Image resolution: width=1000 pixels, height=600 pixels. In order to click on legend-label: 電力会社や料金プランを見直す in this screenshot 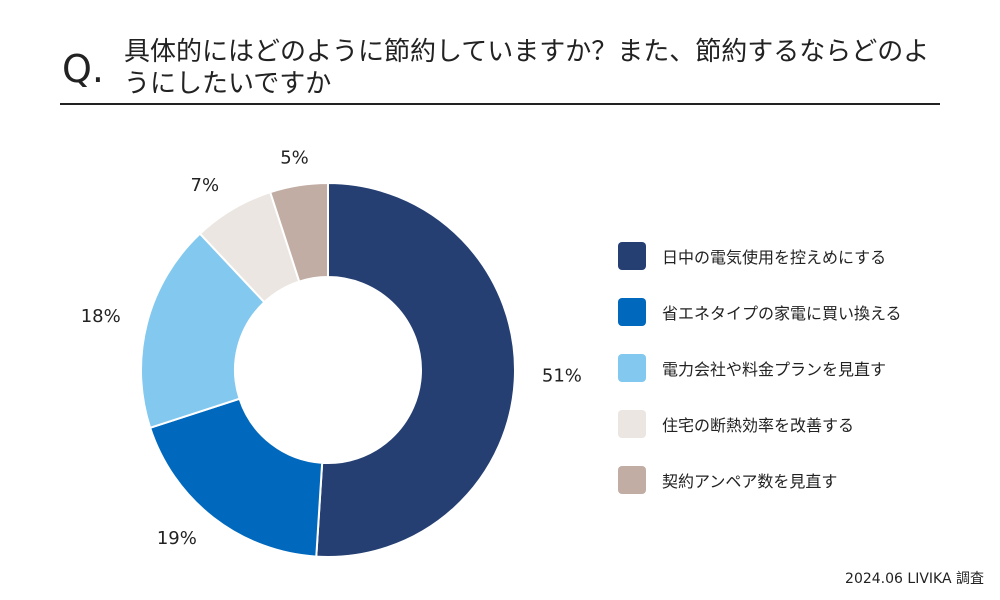, I will do `click(774, 369)`.